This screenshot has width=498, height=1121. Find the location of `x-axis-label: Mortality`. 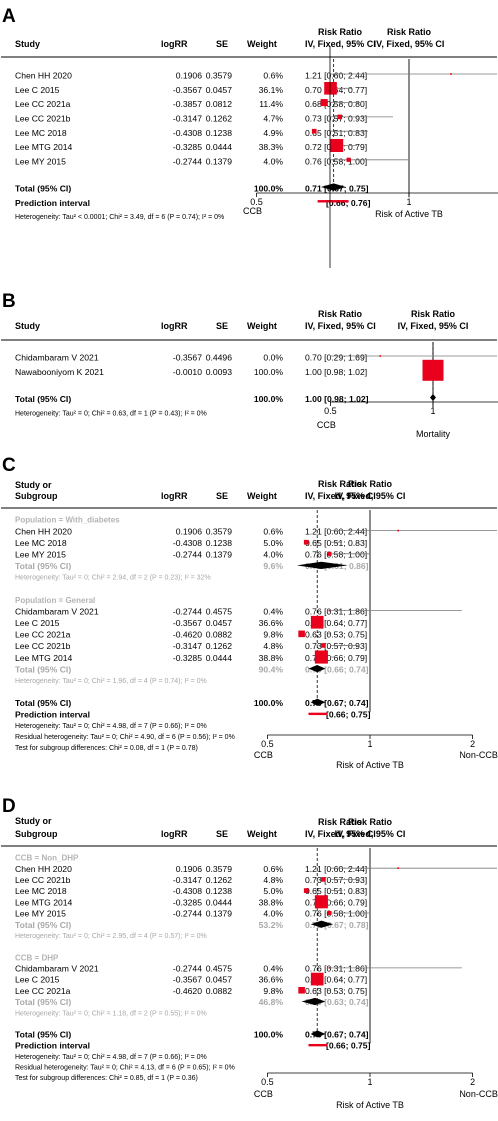

x-axis-label: Mortality is located at coordinates (433, 434).